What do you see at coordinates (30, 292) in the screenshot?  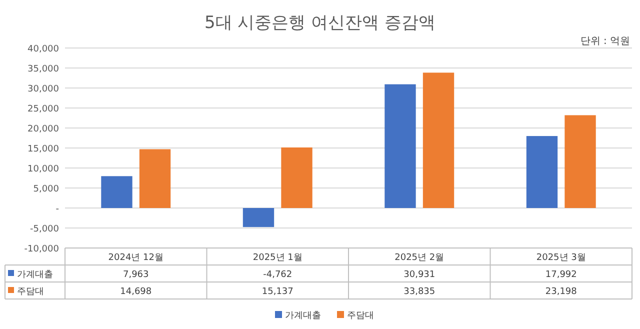 I see `text: 주담대` at bounding box center [30, 292].